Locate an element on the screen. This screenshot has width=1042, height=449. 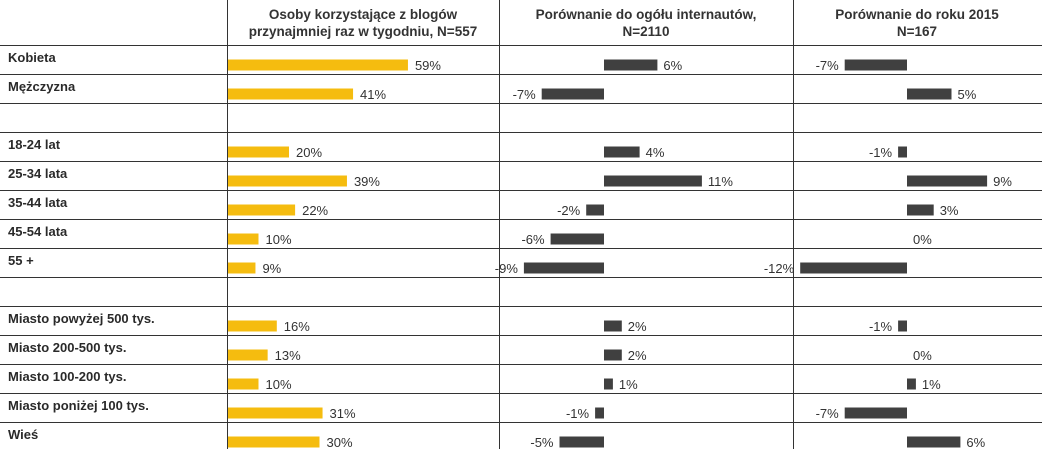
vs-internet-label: -9% is located at coordinates (507, 268).